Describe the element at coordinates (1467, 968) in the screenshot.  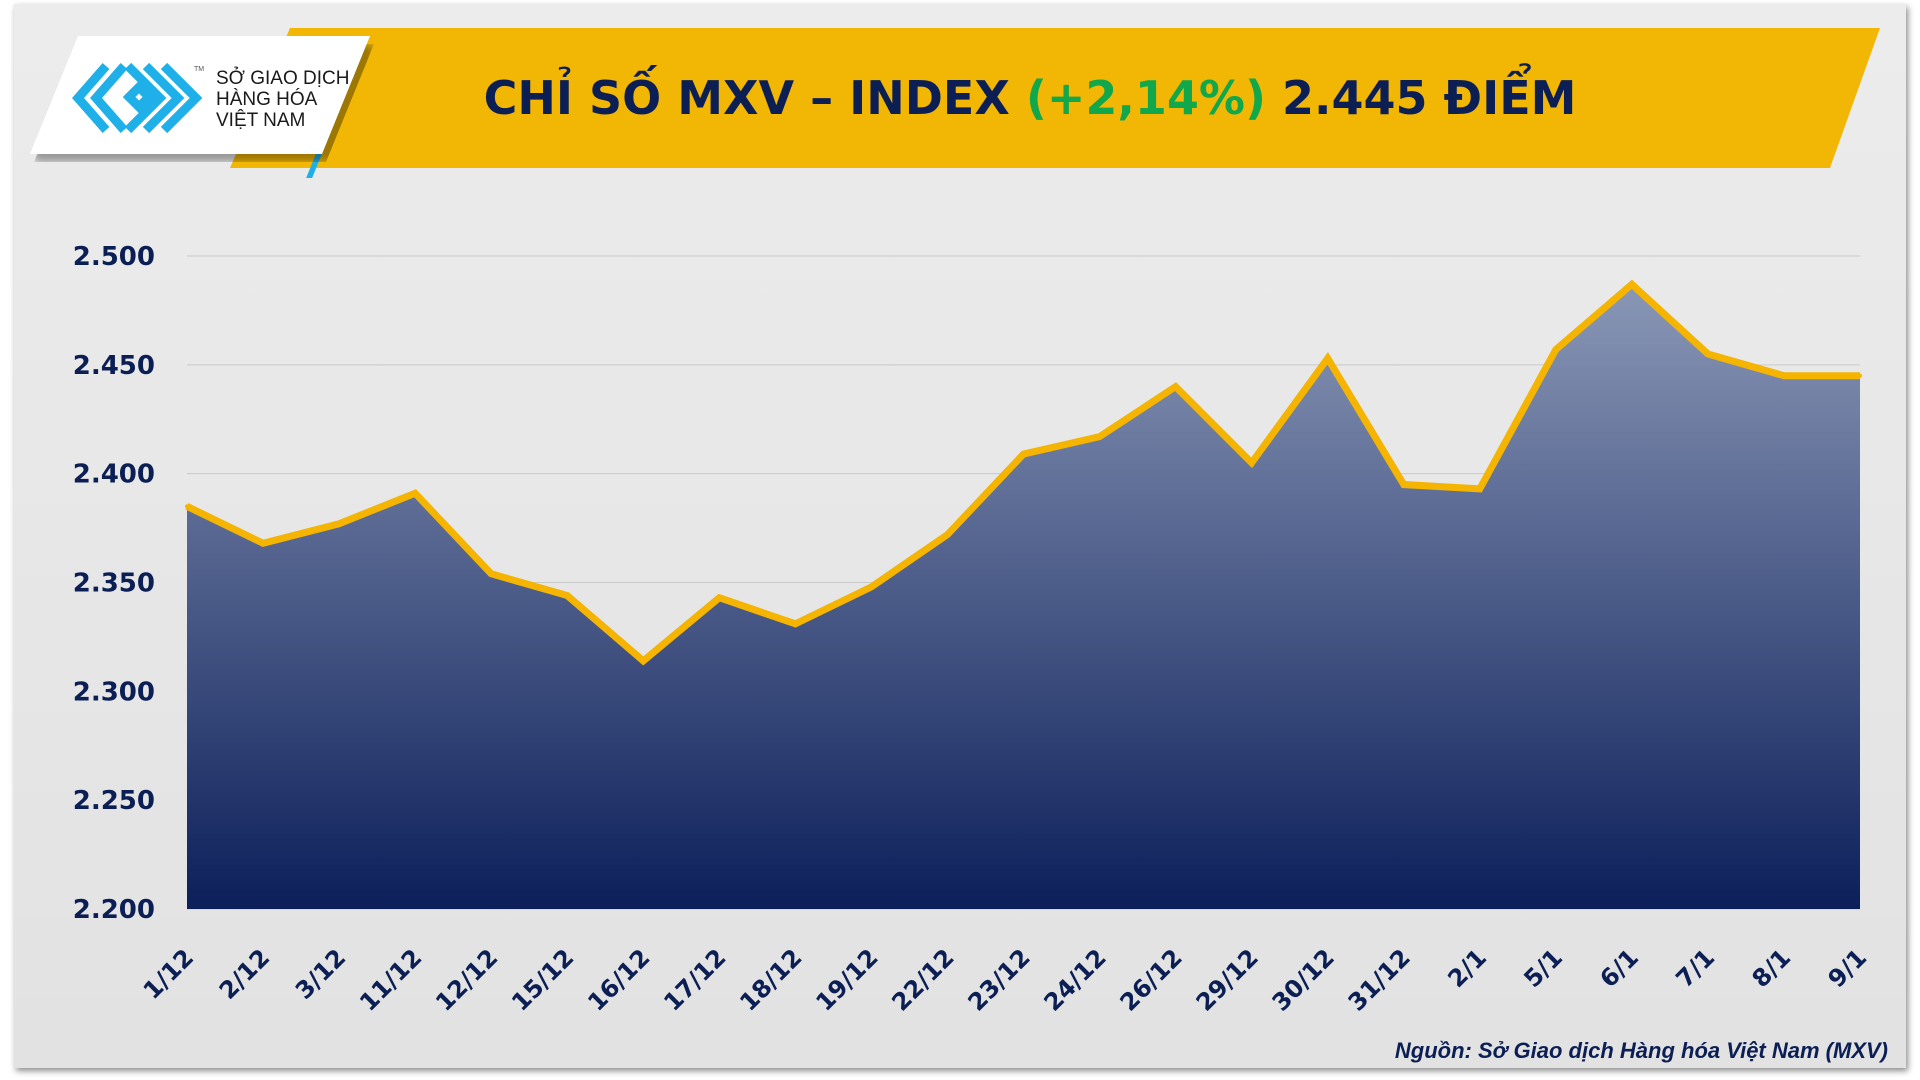
I see `x-tick-label: 2/1` at that location.